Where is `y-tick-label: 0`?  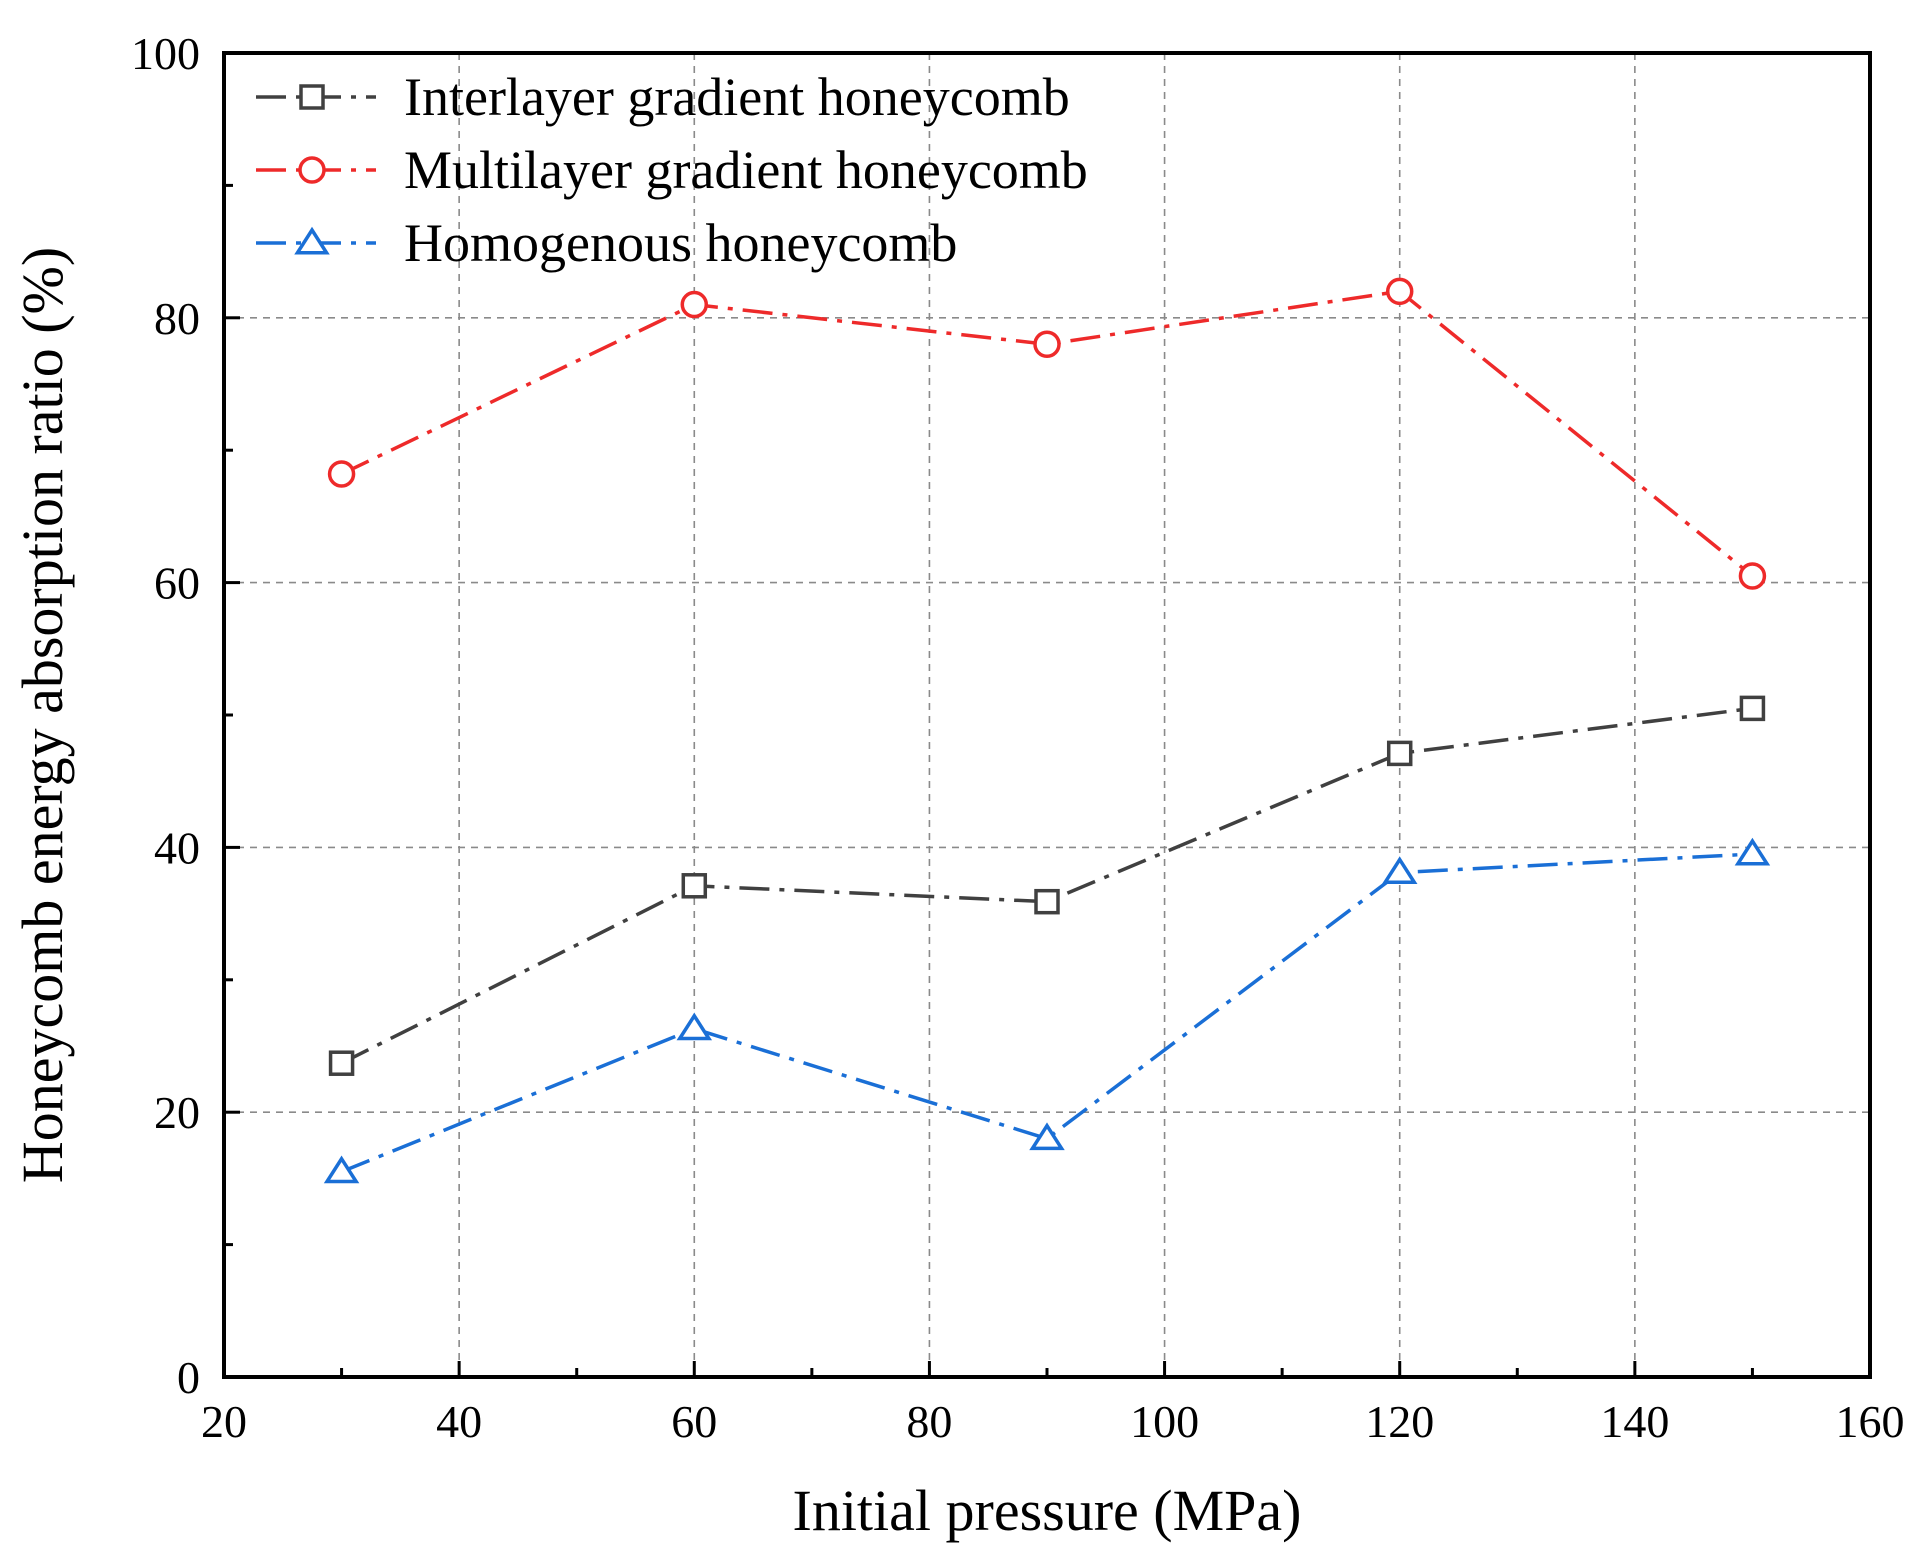 y-tick-label: 0 is located at coordinates (188, 1377).